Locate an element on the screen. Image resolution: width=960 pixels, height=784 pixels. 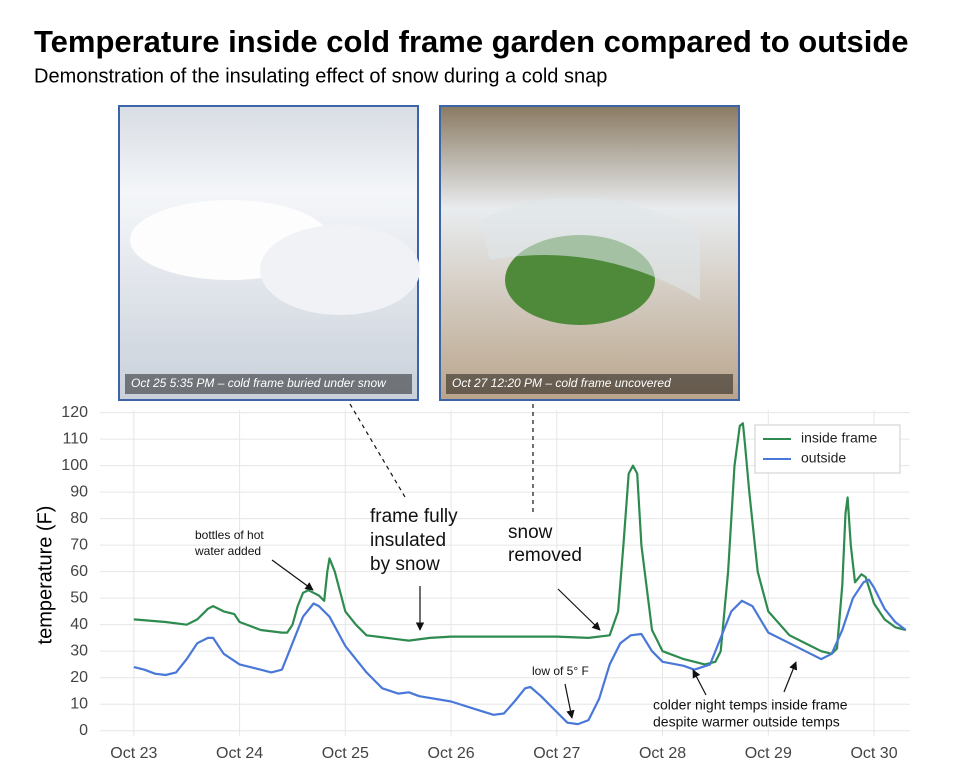
annotation: low of 5° F is located at coordinates (560, 671).